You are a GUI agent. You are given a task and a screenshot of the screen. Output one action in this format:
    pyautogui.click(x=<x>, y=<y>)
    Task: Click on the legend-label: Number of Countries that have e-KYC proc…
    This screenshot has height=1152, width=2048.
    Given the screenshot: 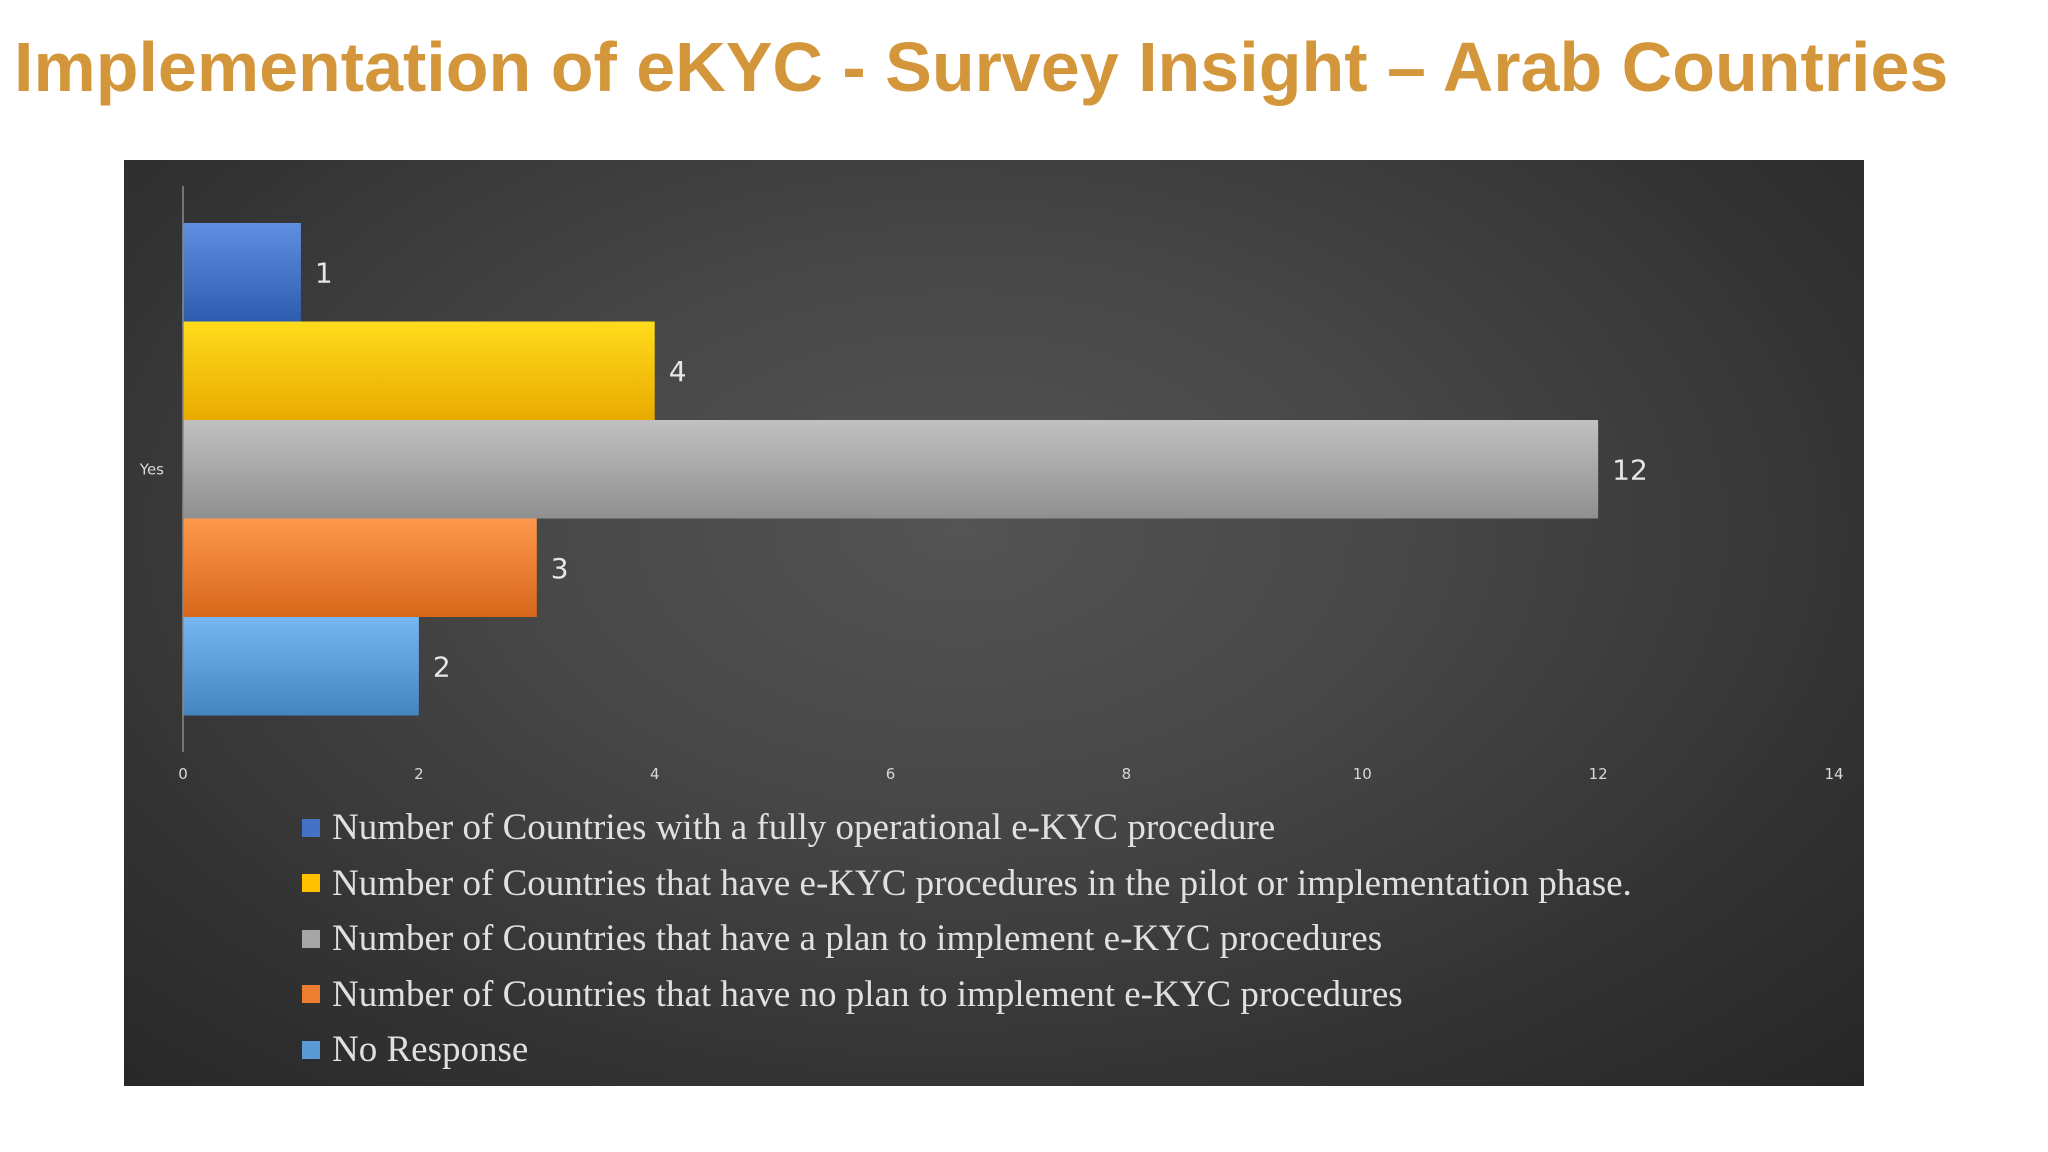 What is the action you would take?
    pyautogui.click(x=982, y=883)
    